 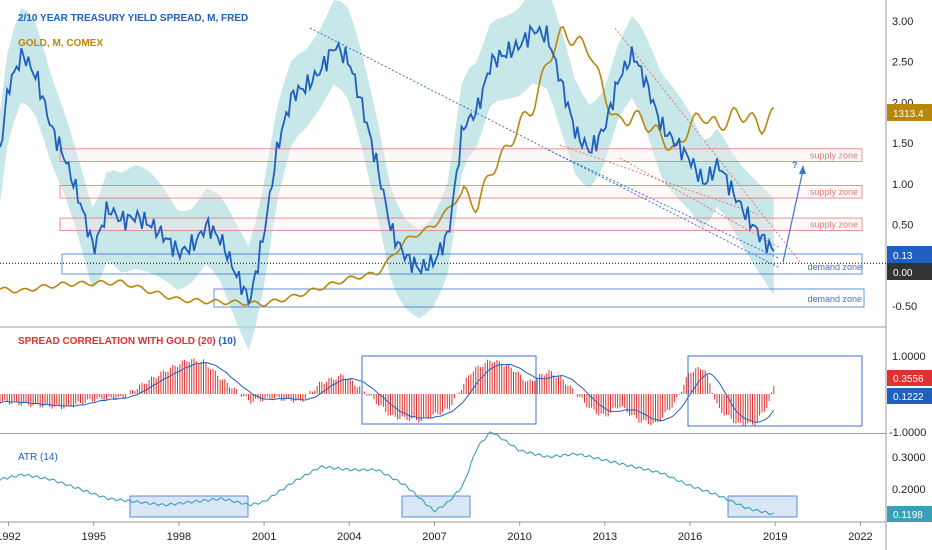 I want to click on x-tick-label: 1998, so click(x=179, y=537).